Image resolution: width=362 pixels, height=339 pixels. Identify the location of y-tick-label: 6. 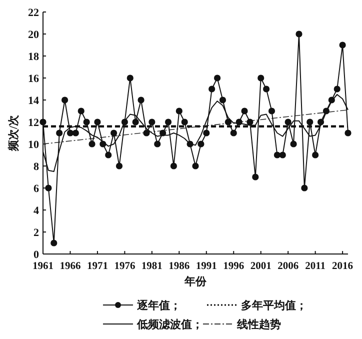
(37, 189).